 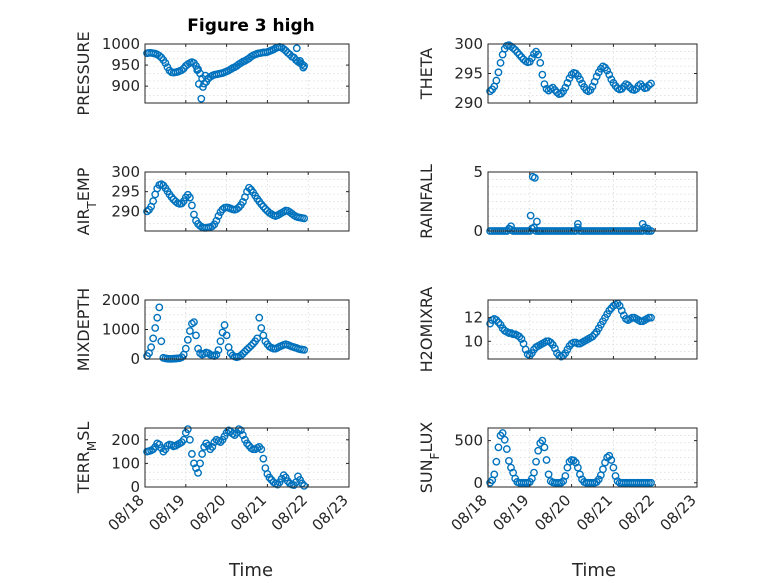 What do you see at coordinates (636, 512) in the screenshot?
I see `x-tick-label: 08/22` at bounding box center [636, 512].